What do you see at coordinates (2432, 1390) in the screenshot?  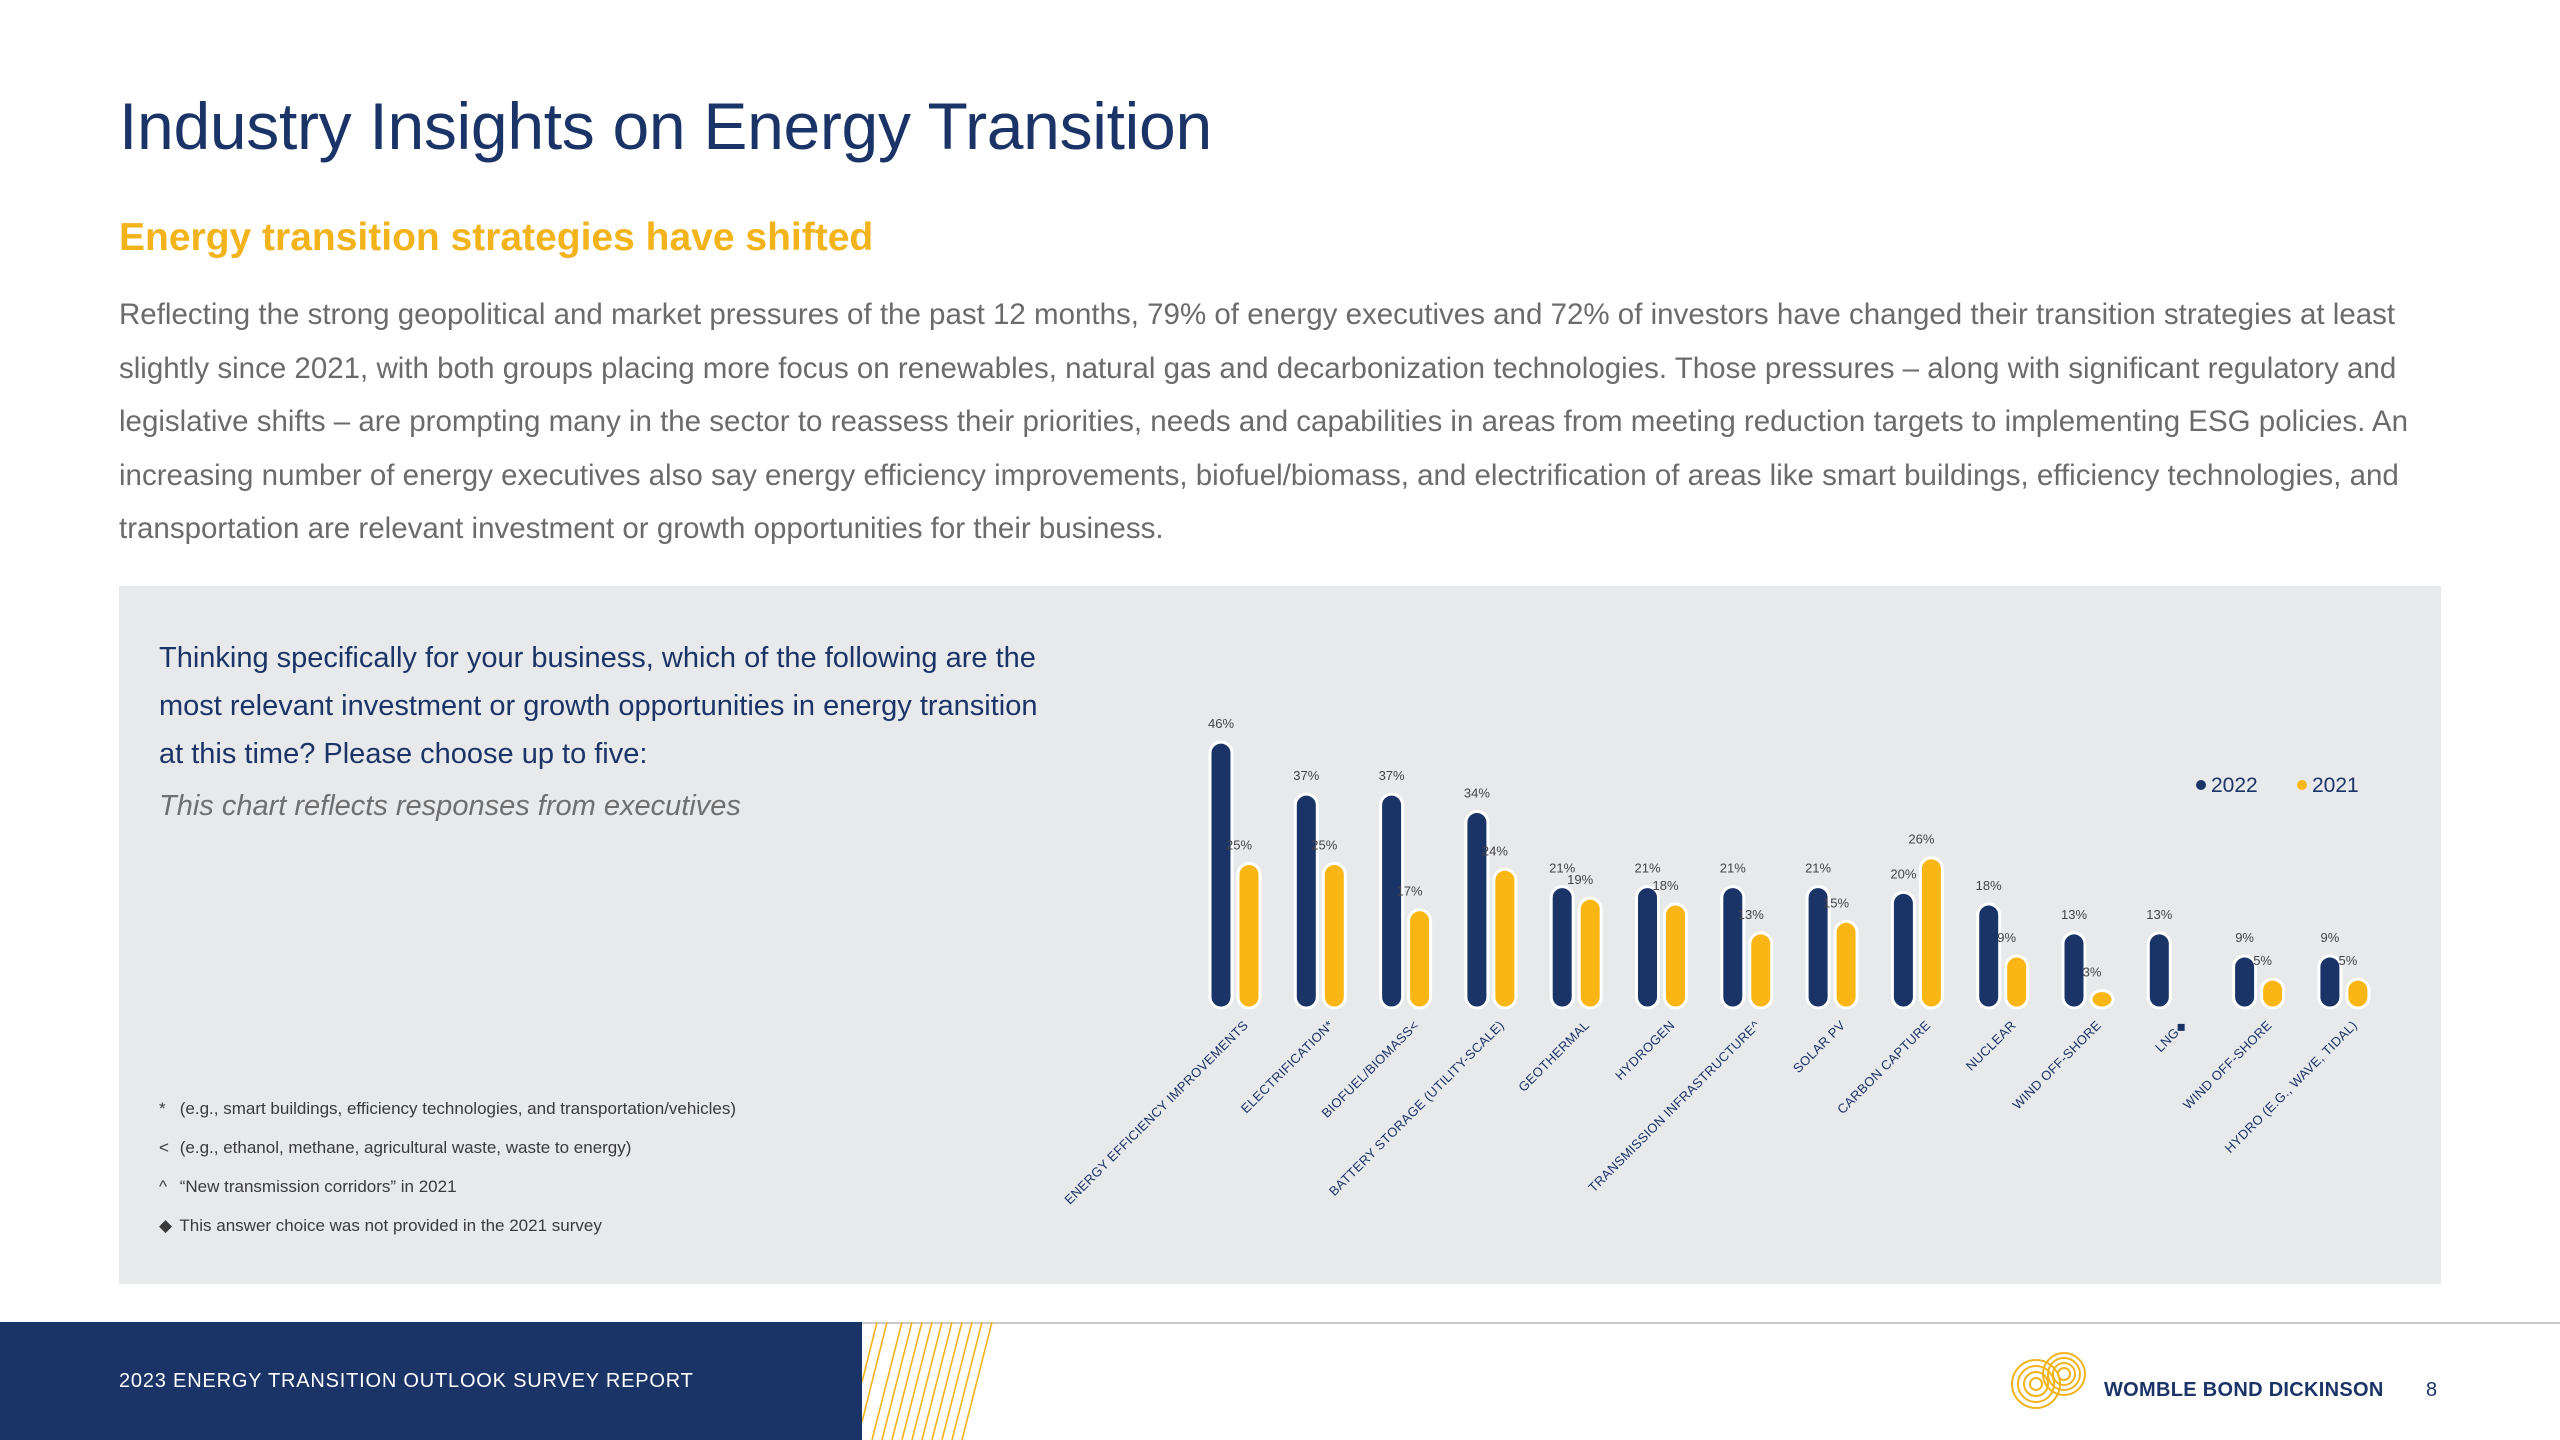 I see `page-number: 8` at bounding box center [2432, 1390].